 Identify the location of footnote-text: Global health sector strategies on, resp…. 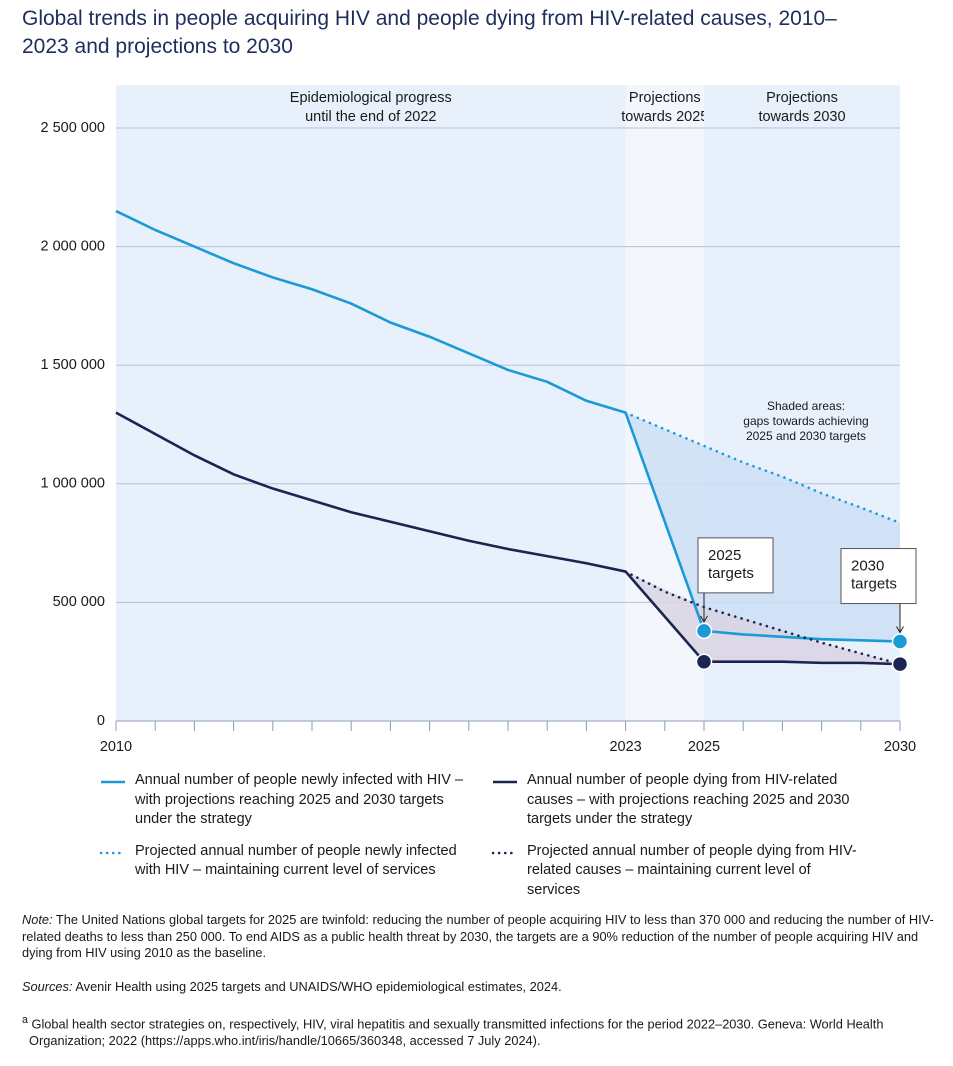
(456, 1032).